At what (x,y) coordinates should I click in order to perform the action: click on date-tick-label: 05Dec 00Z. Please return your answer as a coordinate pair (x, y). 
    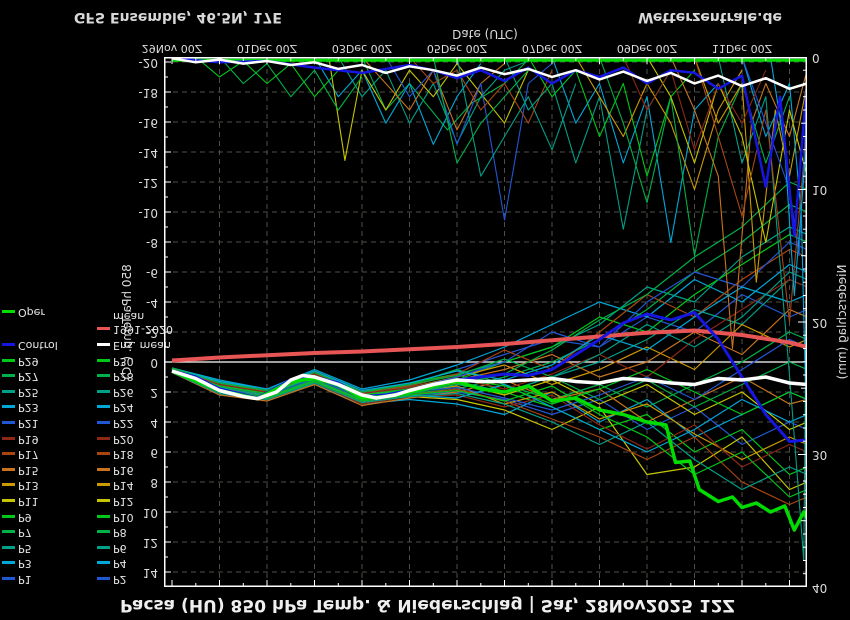
    Looking at the image, I should click on (457, 48).